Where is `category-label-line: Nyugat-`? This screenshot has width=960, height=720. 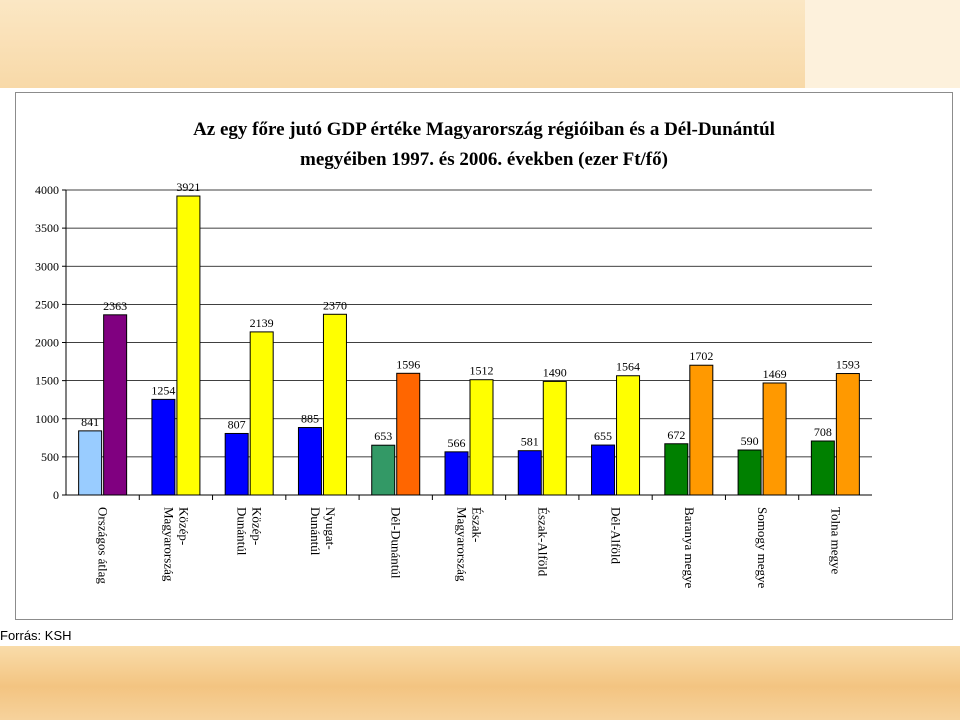
category-label-line: Nyugat- is located at coordinates (330, 528).